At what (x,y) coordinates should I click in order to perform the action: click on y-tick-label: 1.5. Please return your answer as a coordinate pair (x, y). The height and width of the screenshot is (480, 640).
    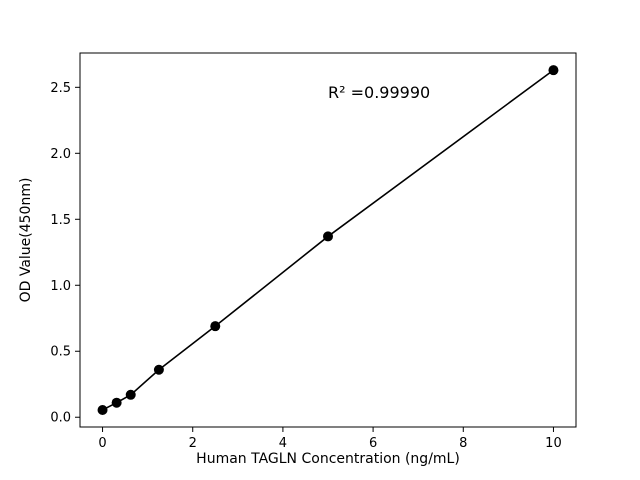
    Looking at the image, I should click on (60, 220).